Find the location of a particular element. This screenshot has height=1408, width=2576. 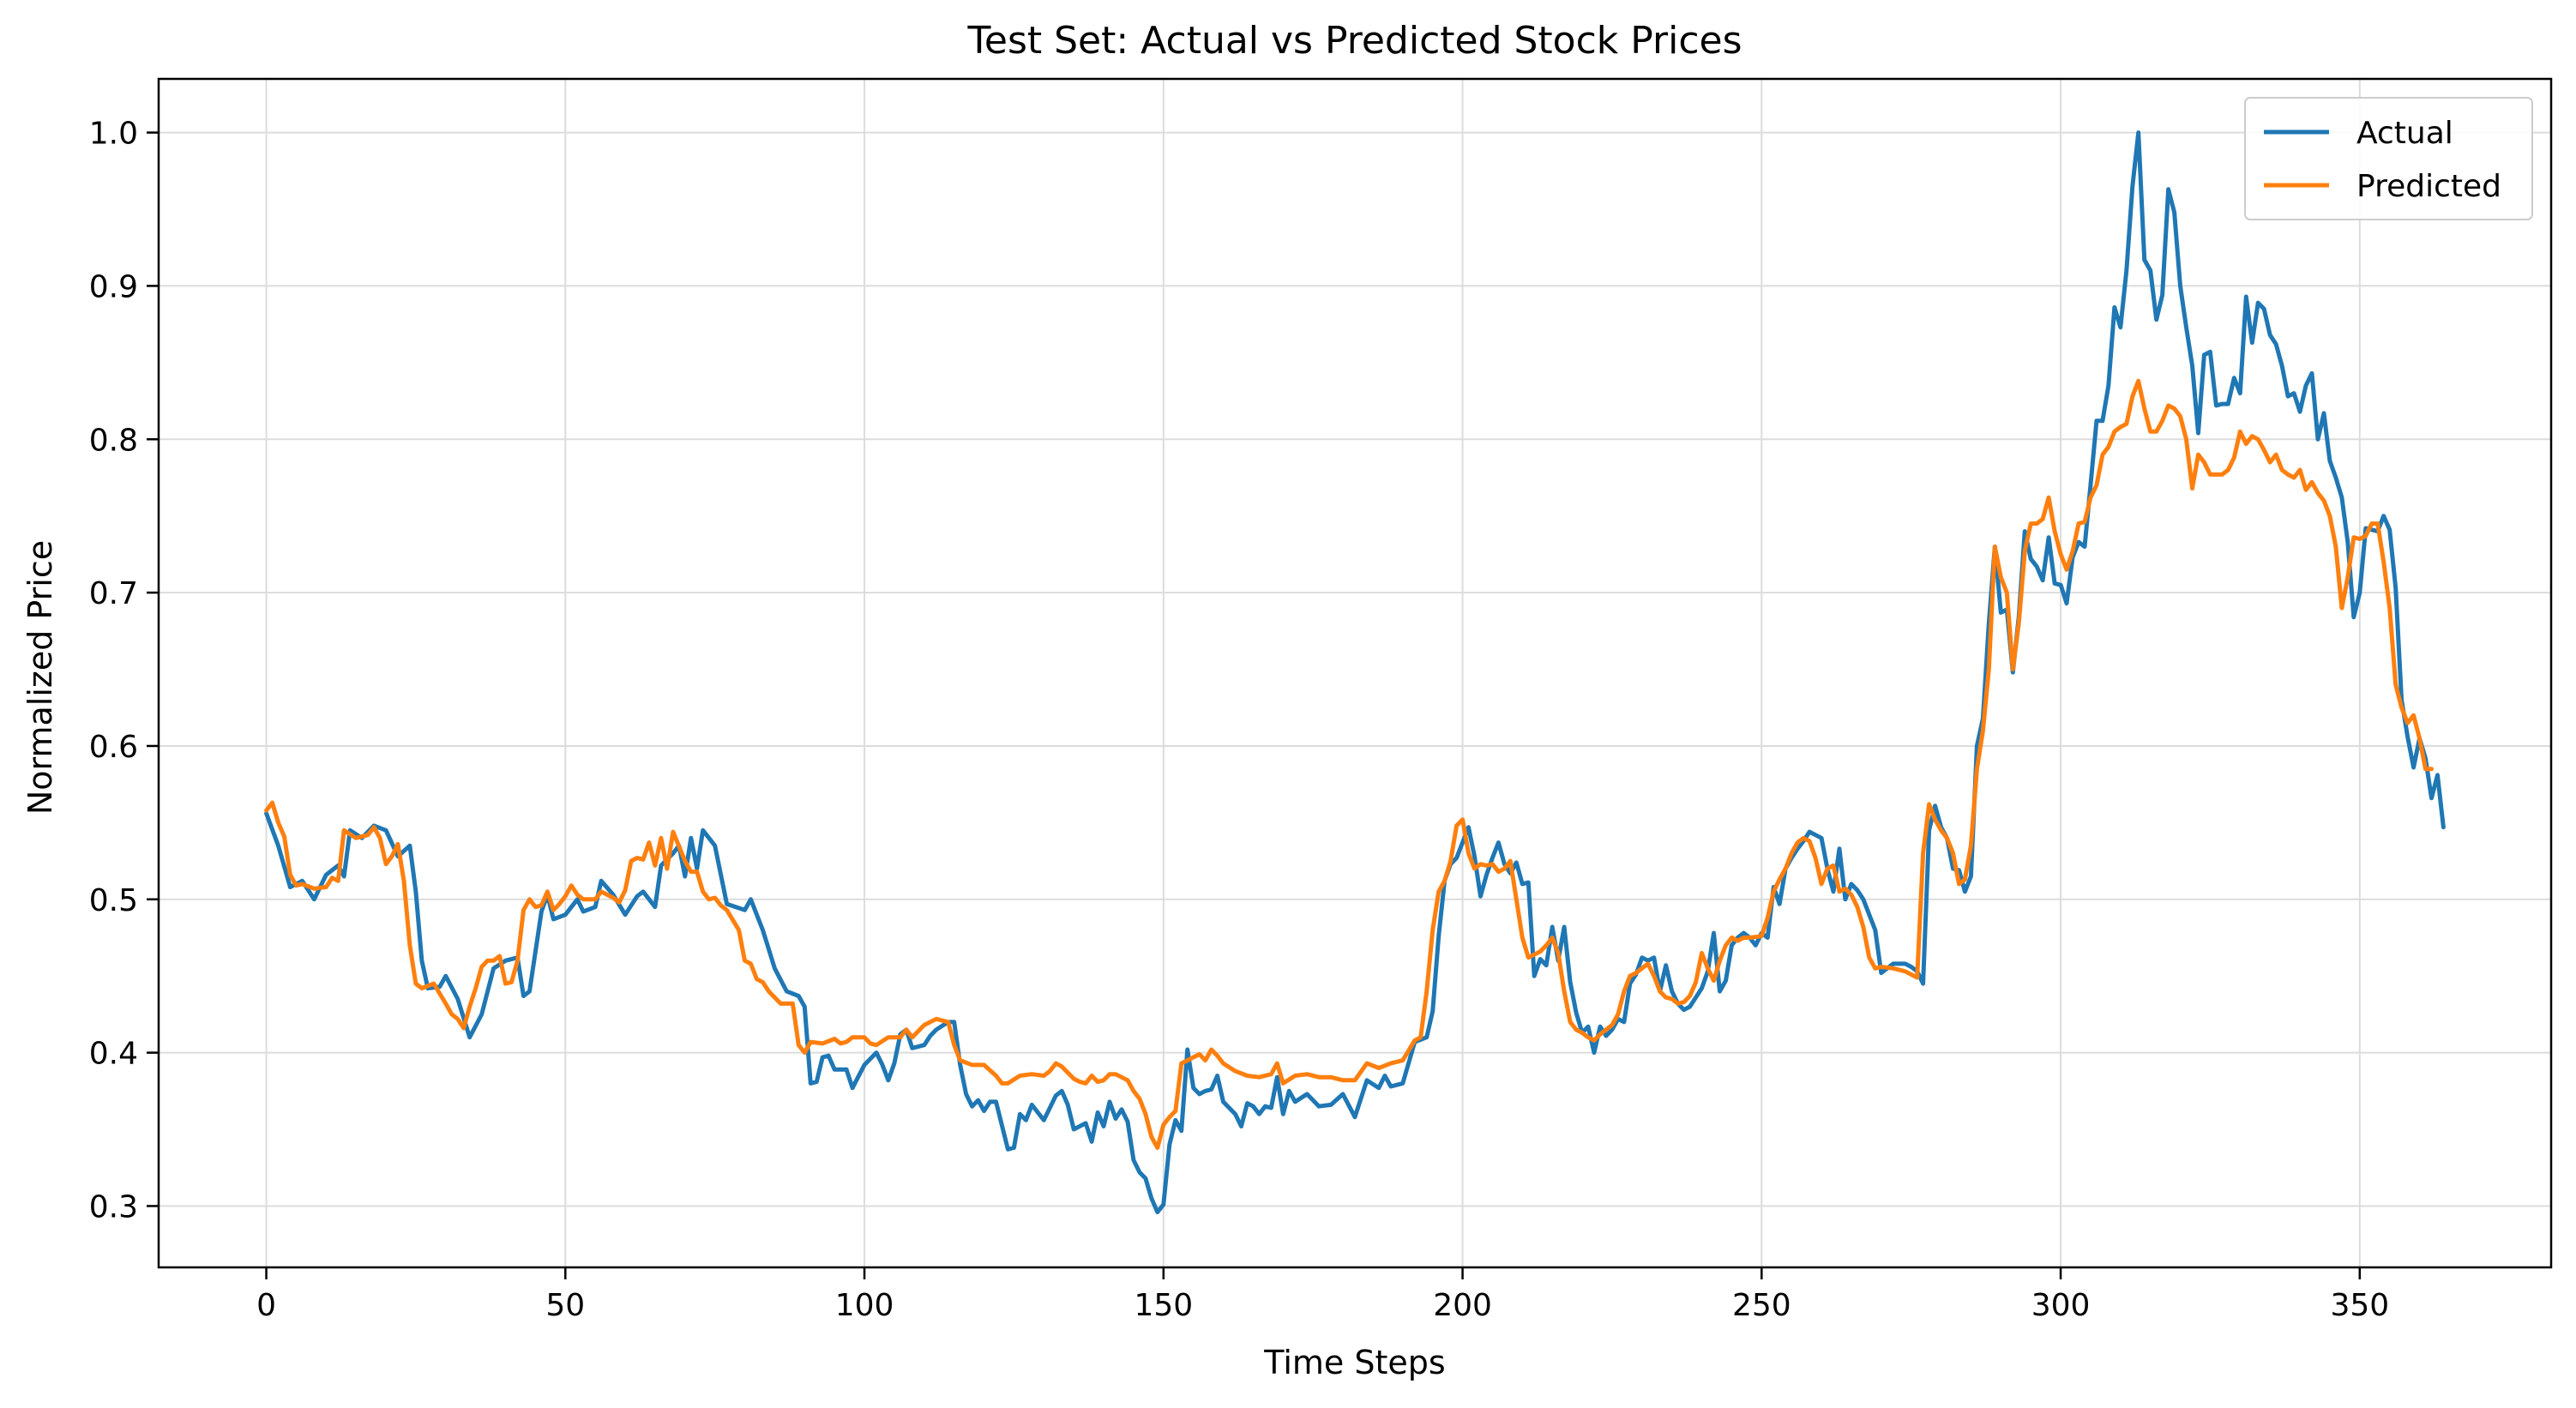

x-tick-label: 100 is located at coordinates (864, 1306).